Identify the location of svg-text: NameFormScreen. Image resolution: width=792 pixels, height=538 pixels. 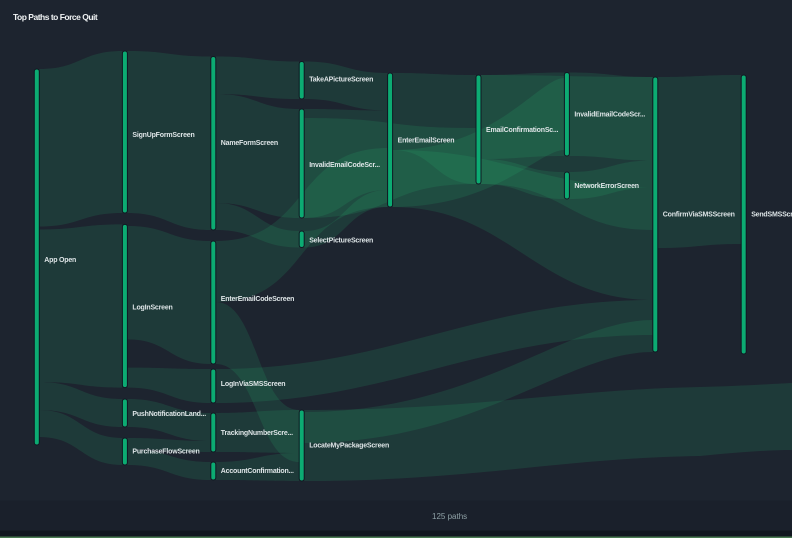
(249, 143).